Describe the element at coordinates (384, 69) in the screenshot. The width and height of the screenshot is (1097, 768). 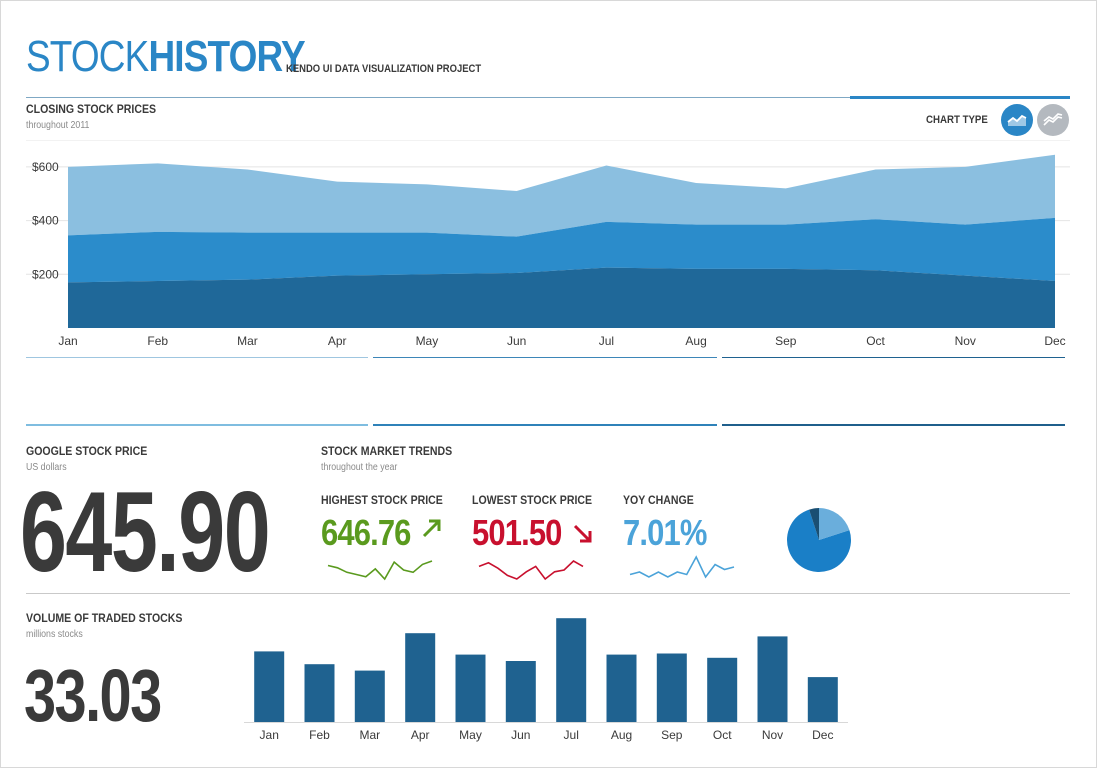
I see `app-subtitle: KENDO UI DATA VISUALIZATION PROJECT` at that location.